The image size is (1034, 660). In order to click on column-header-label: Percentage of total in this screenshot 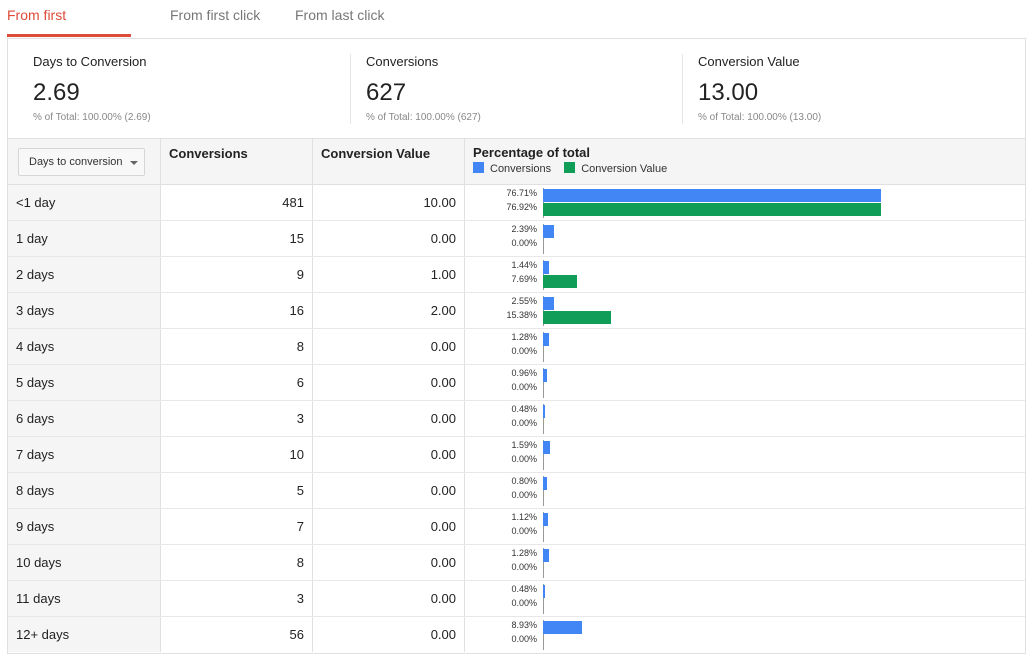, I will do `click(532, 152)`.